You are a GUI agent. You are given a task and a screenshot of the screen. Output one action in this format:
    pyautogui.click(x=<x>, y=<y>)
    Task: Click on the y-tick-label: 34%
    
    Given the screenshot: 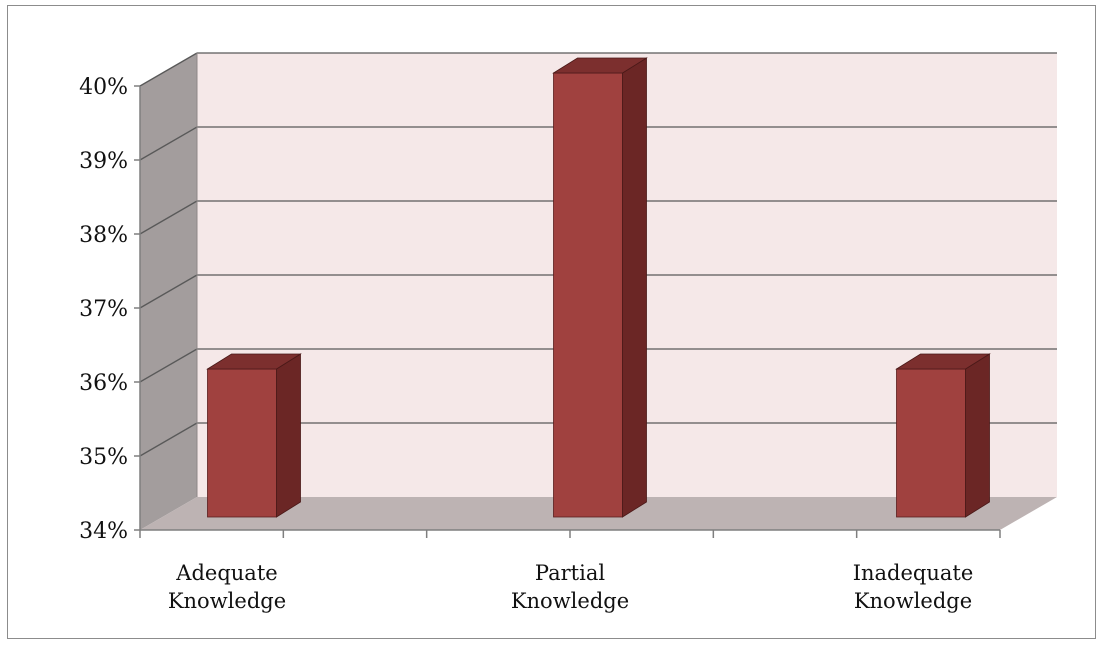 What is the action you would take?
    pyautogui.click(x=103, y=531)
    